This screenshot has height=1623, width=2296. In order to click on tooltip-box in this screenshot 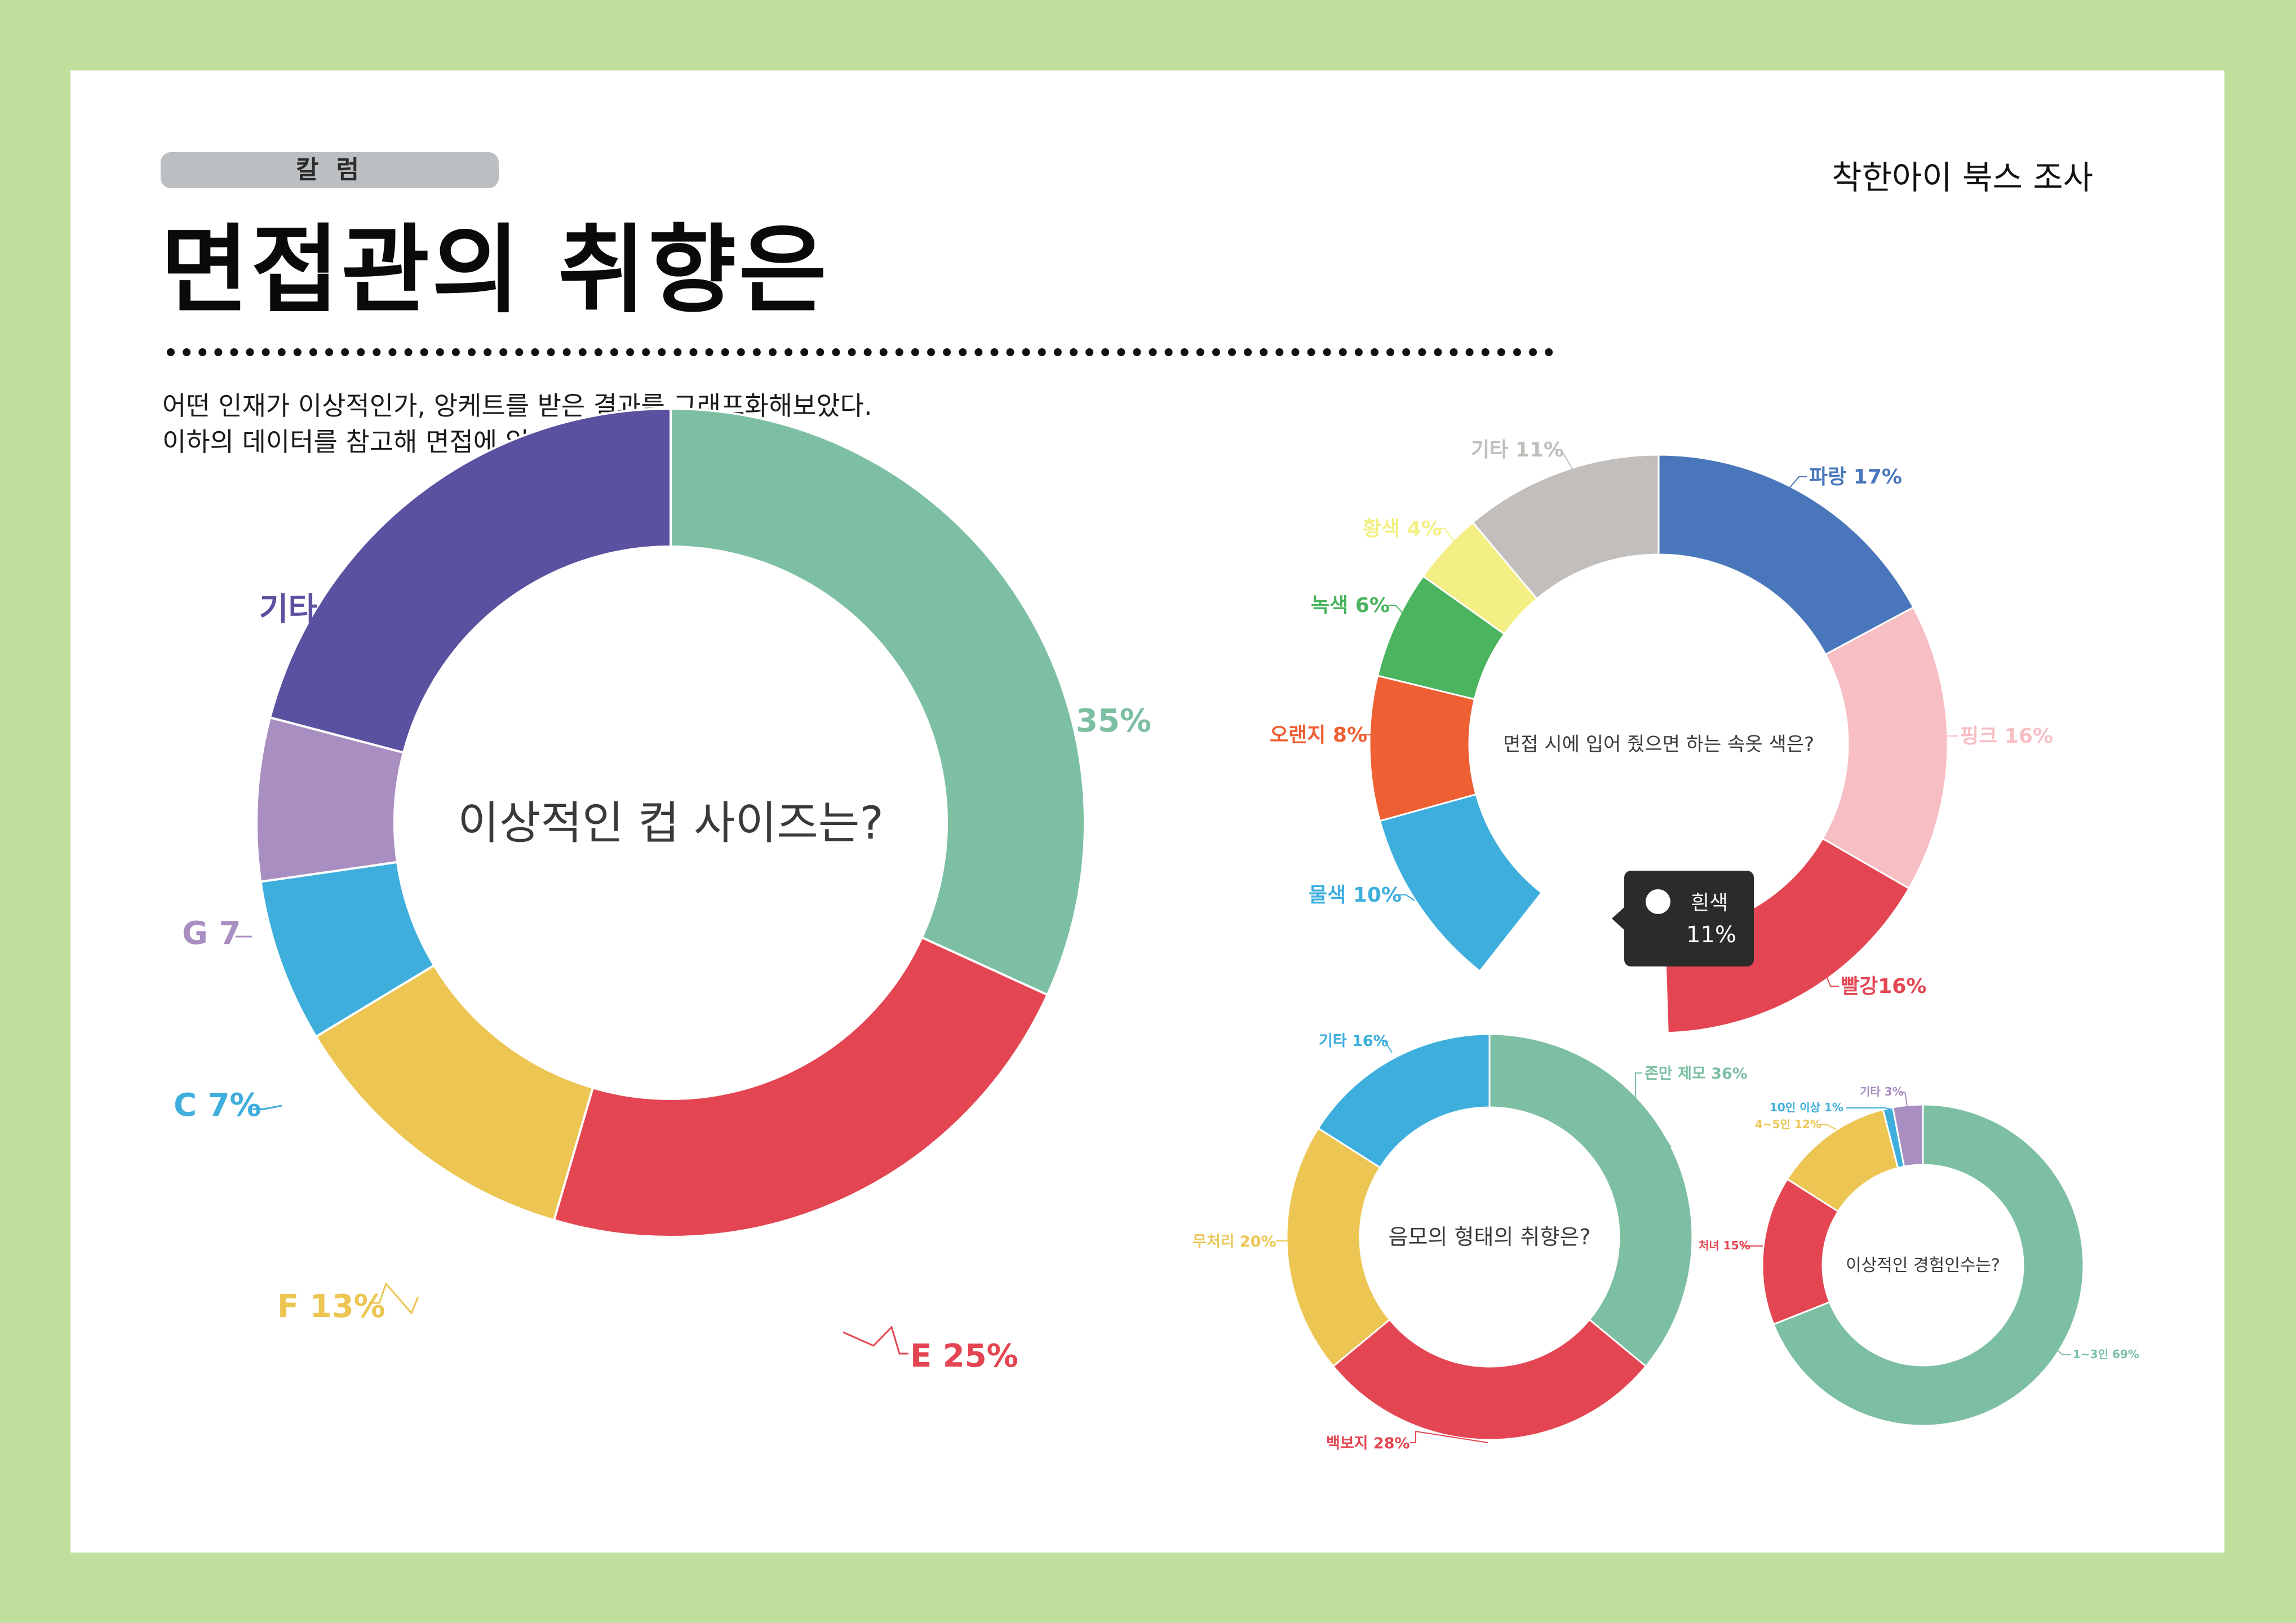, I will do `click(1689, 919)`.